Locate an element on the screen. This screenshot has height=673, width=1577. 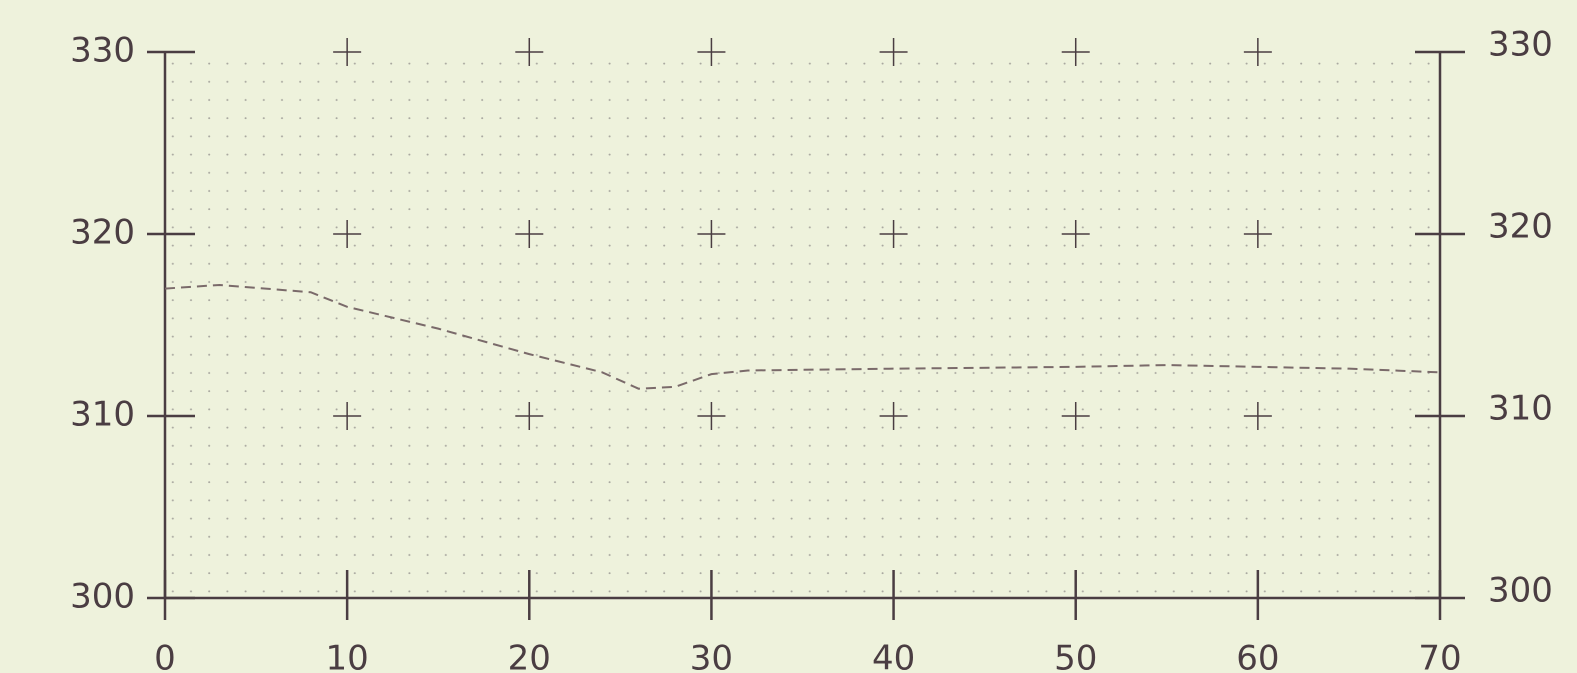
y2-tick-label: 330 is located at coordinates (1520, 45).